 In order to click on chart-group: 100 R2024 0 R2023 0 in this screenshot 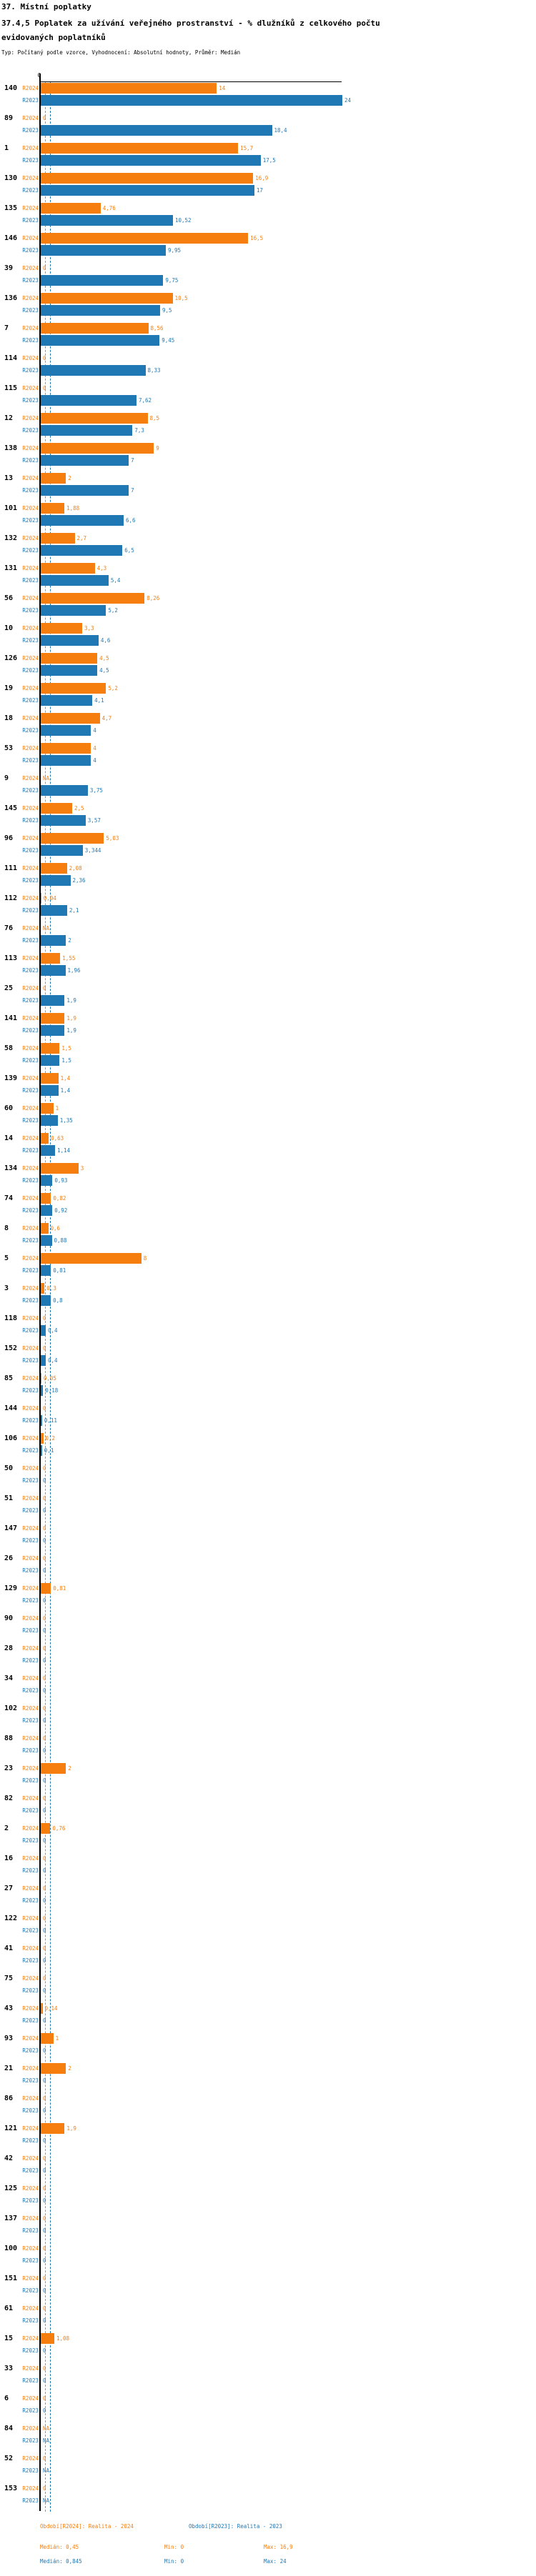, I will do `click(268, 2254)`.